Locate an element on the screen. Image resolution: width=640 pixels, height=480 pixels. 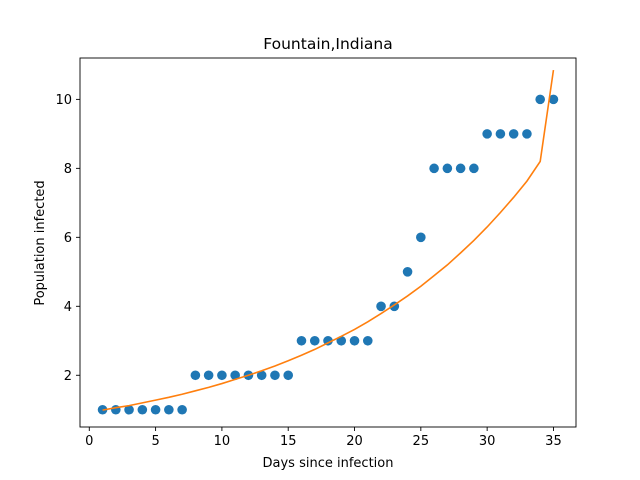
x-tick-label: 10 is located at coordinates (222, 441).